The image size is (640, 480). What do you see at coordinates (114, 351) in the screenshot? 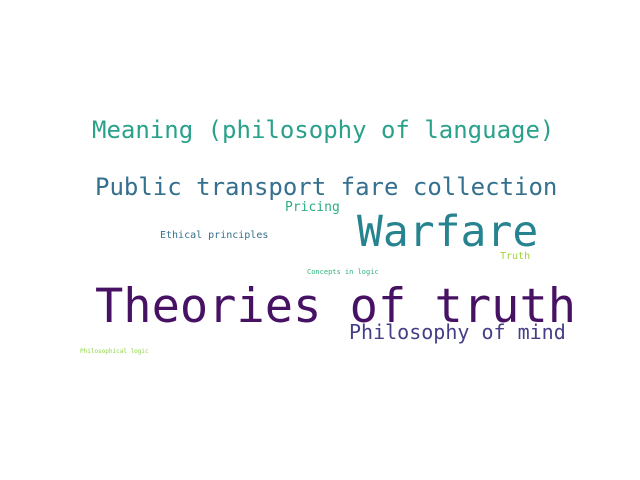
I see `word-philosophical-logic: Philosophical logic` at bounding box center [114, 351].